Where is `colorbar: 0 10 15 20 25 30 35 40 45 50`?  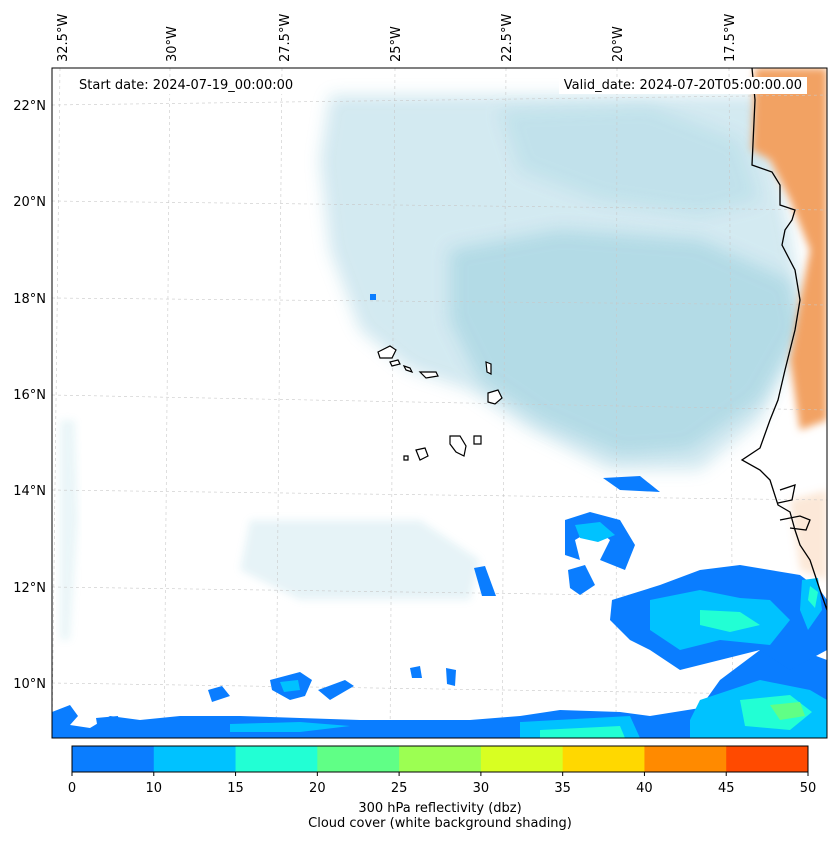
colorbar: 0 10 15 20 25 30 35 40 45 50 is located at coordinates (442, 770).